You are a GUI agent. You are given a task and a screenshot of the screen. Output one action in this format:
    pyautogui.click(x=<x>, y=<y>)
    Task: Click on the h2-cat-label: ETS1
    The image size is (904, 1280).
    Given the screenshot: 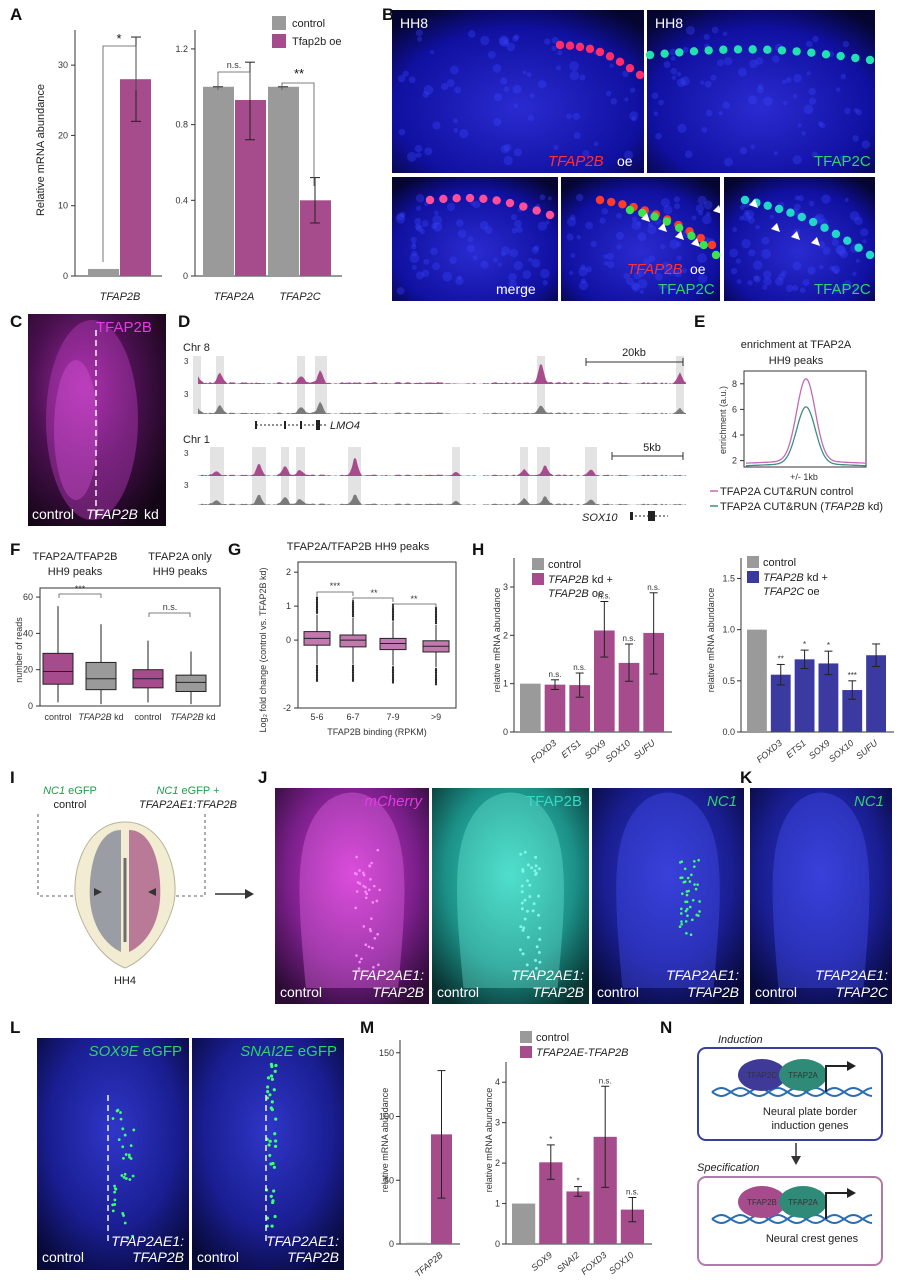 What is the action you would take?
    pyautogui.click(x=796, y=749)
    